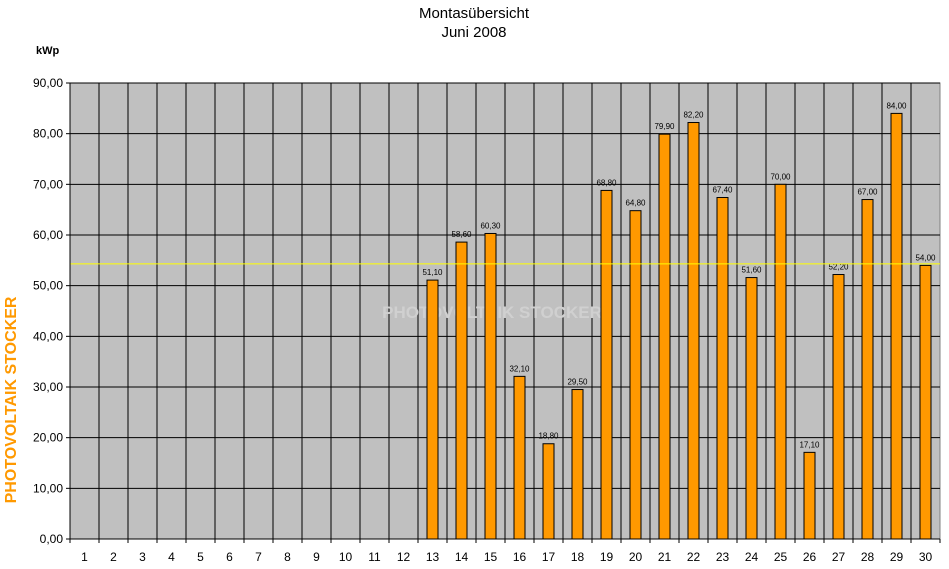  I want to click on x-tick-label: 2, so click(113, 557).